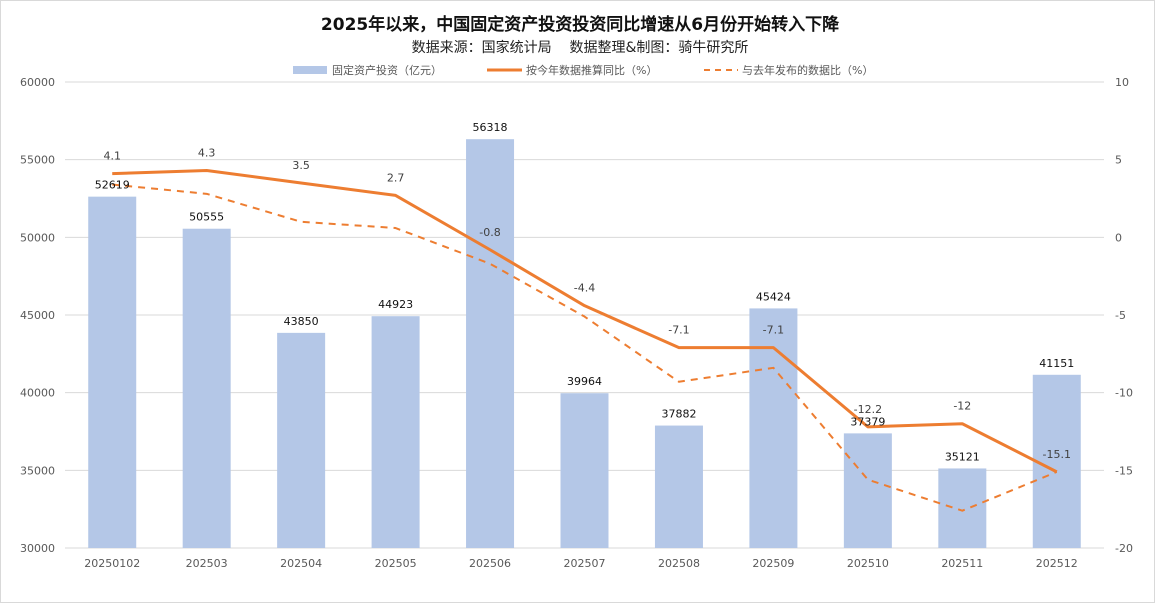 This screenshot has height=603, width=1155. Describe the element at coordinates (1056, 363) in the screenshot. I see `bar-data-label: 41151` at that location.